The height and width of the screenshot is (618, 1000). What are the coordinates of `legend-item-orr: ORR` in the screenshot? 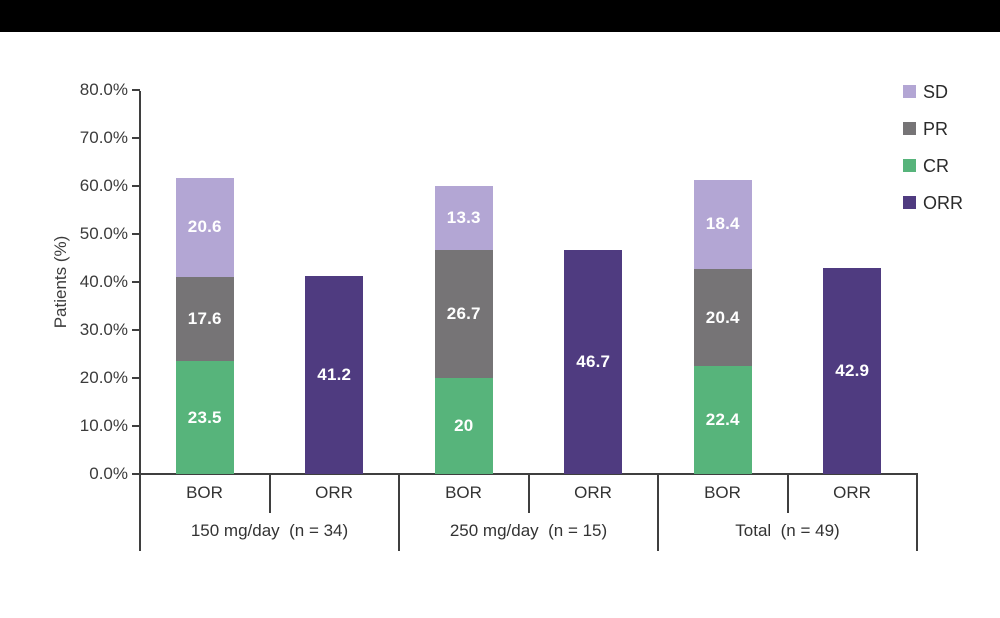 It's located at (933, 202).